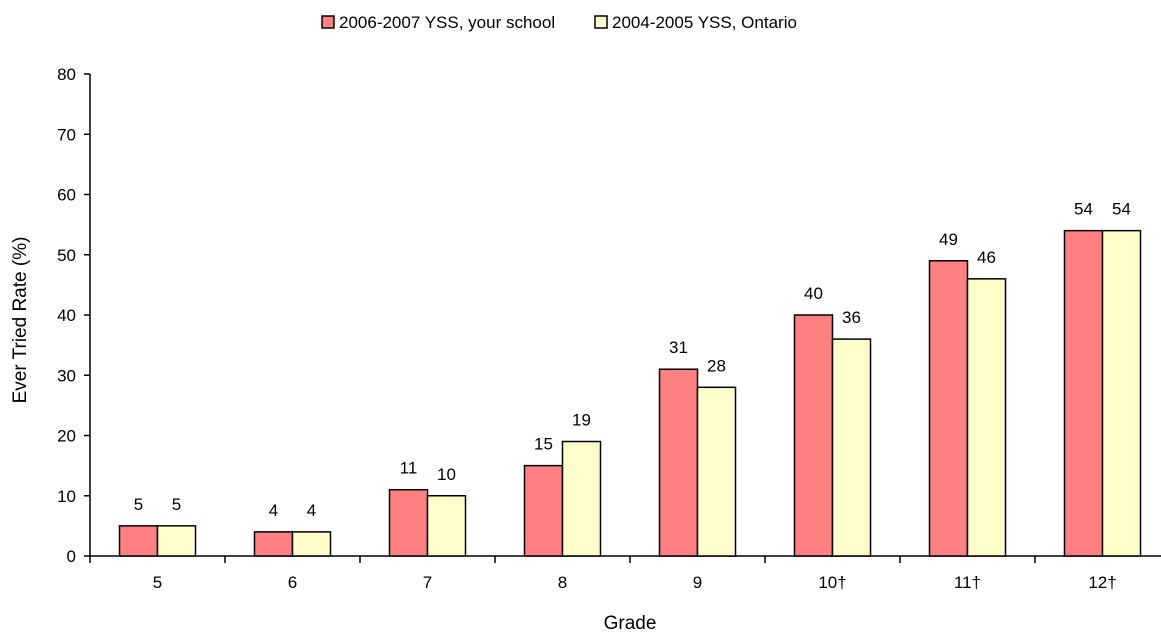 This screenshot has width=1161, height=633. What do you see at coordinates (813, 293) in the screenshot?
I see `data-label: 40` at bounding box center [813, 293].